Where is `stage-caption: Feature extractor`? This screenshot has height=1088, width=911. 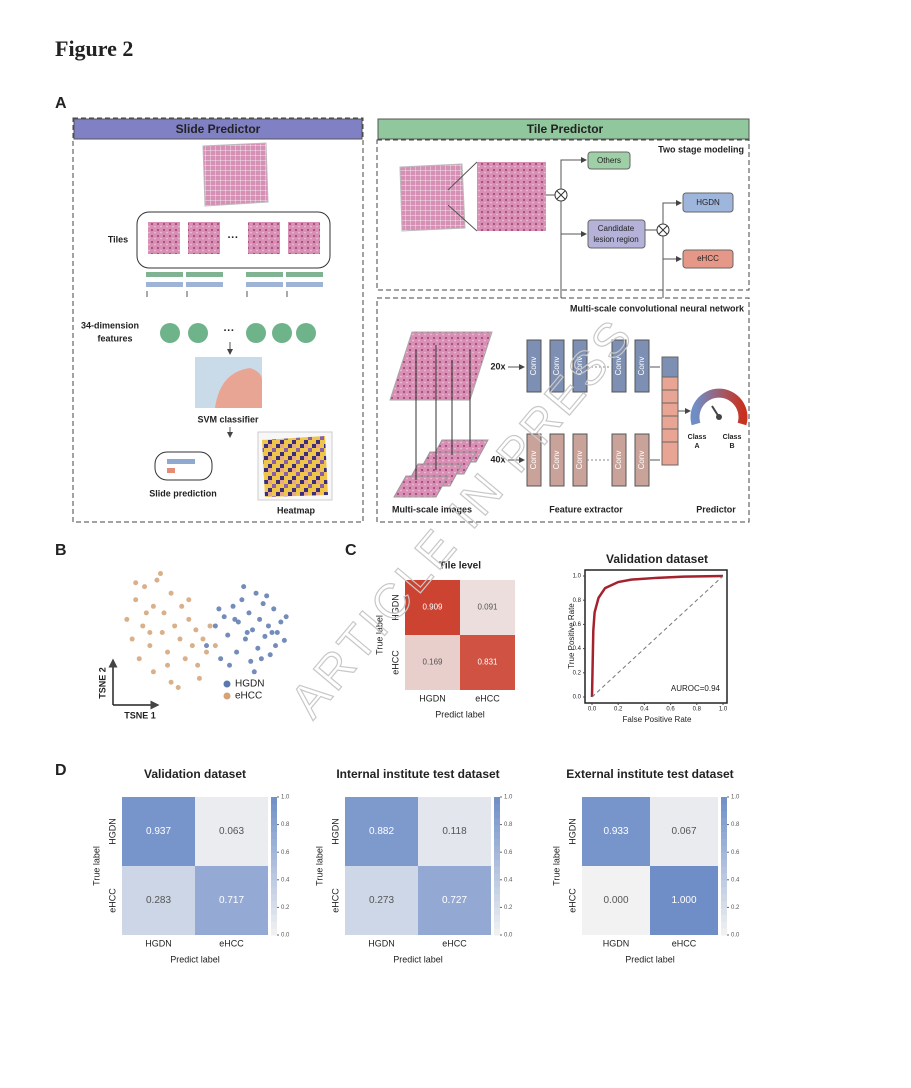
stage-caption: Feature extractor is located at coordinates (586, 509).